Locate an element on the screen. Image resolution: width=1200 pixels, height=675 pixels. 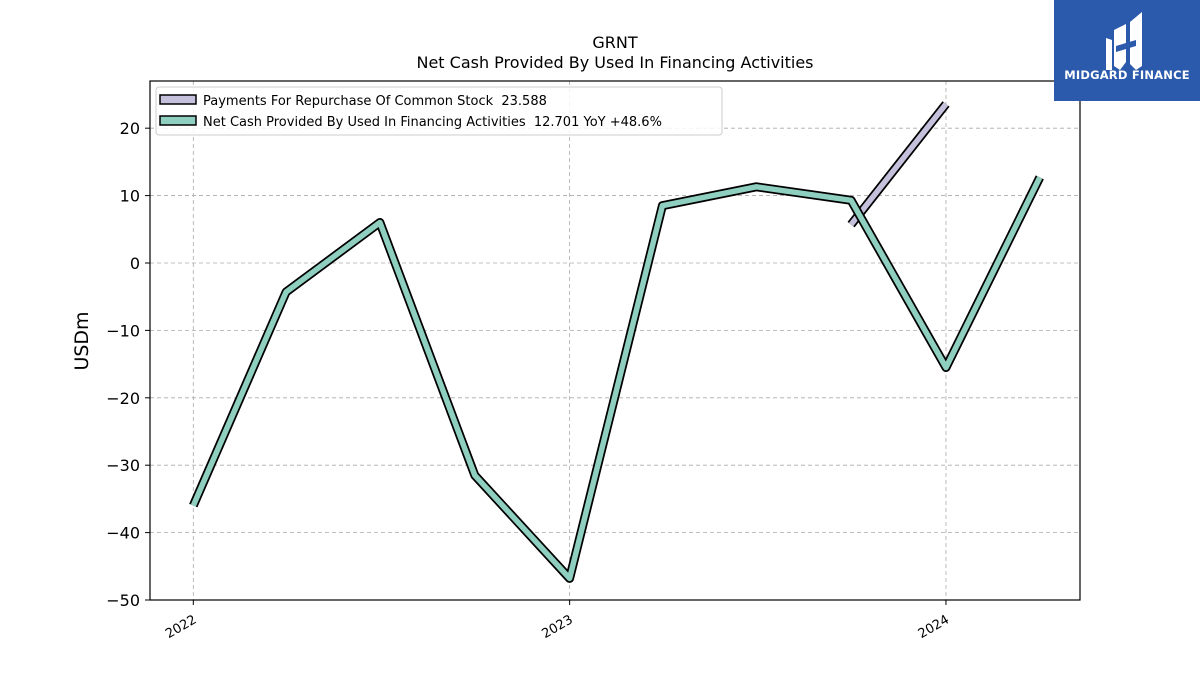
y-tick-label: 10 is located at coordinates (130, 196).